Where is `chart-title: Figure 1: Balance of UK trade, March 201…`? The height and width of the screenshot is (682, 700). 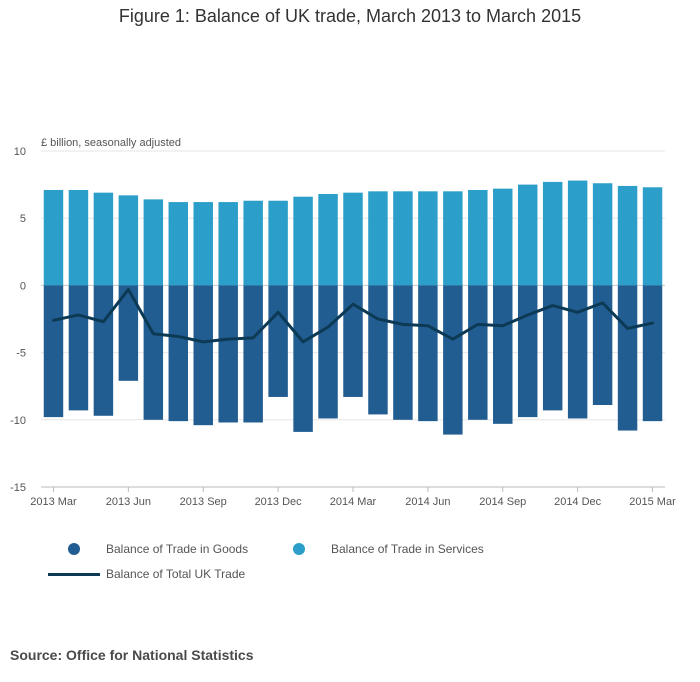 chart-title: Figure 1: Balance of UK trade, March 201… is located at coordinates (350, 16).